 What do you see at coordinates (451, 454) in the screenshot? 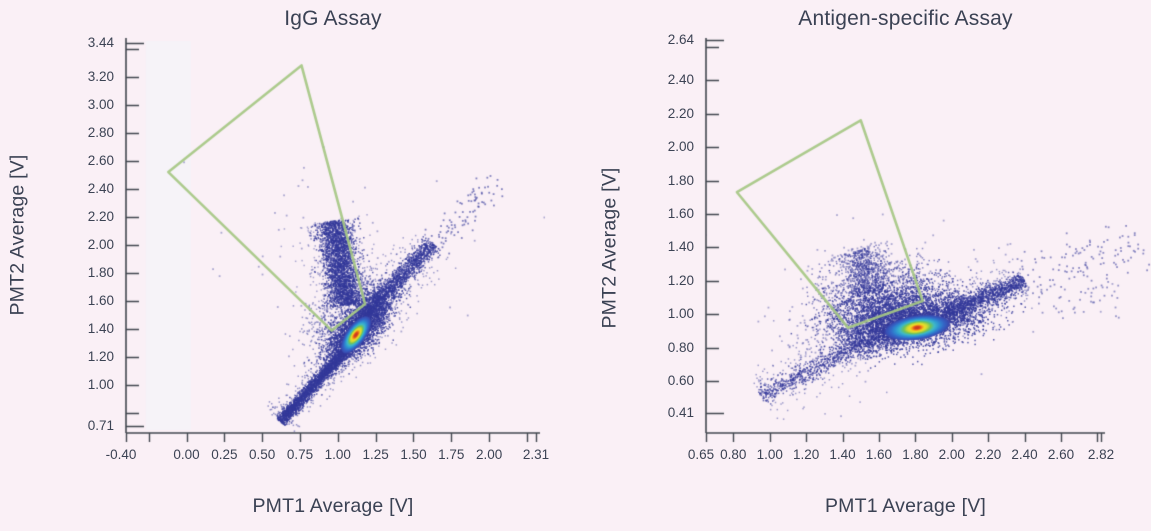
I see `x-tick-label: 1.75` at bounding box center [451, 454].